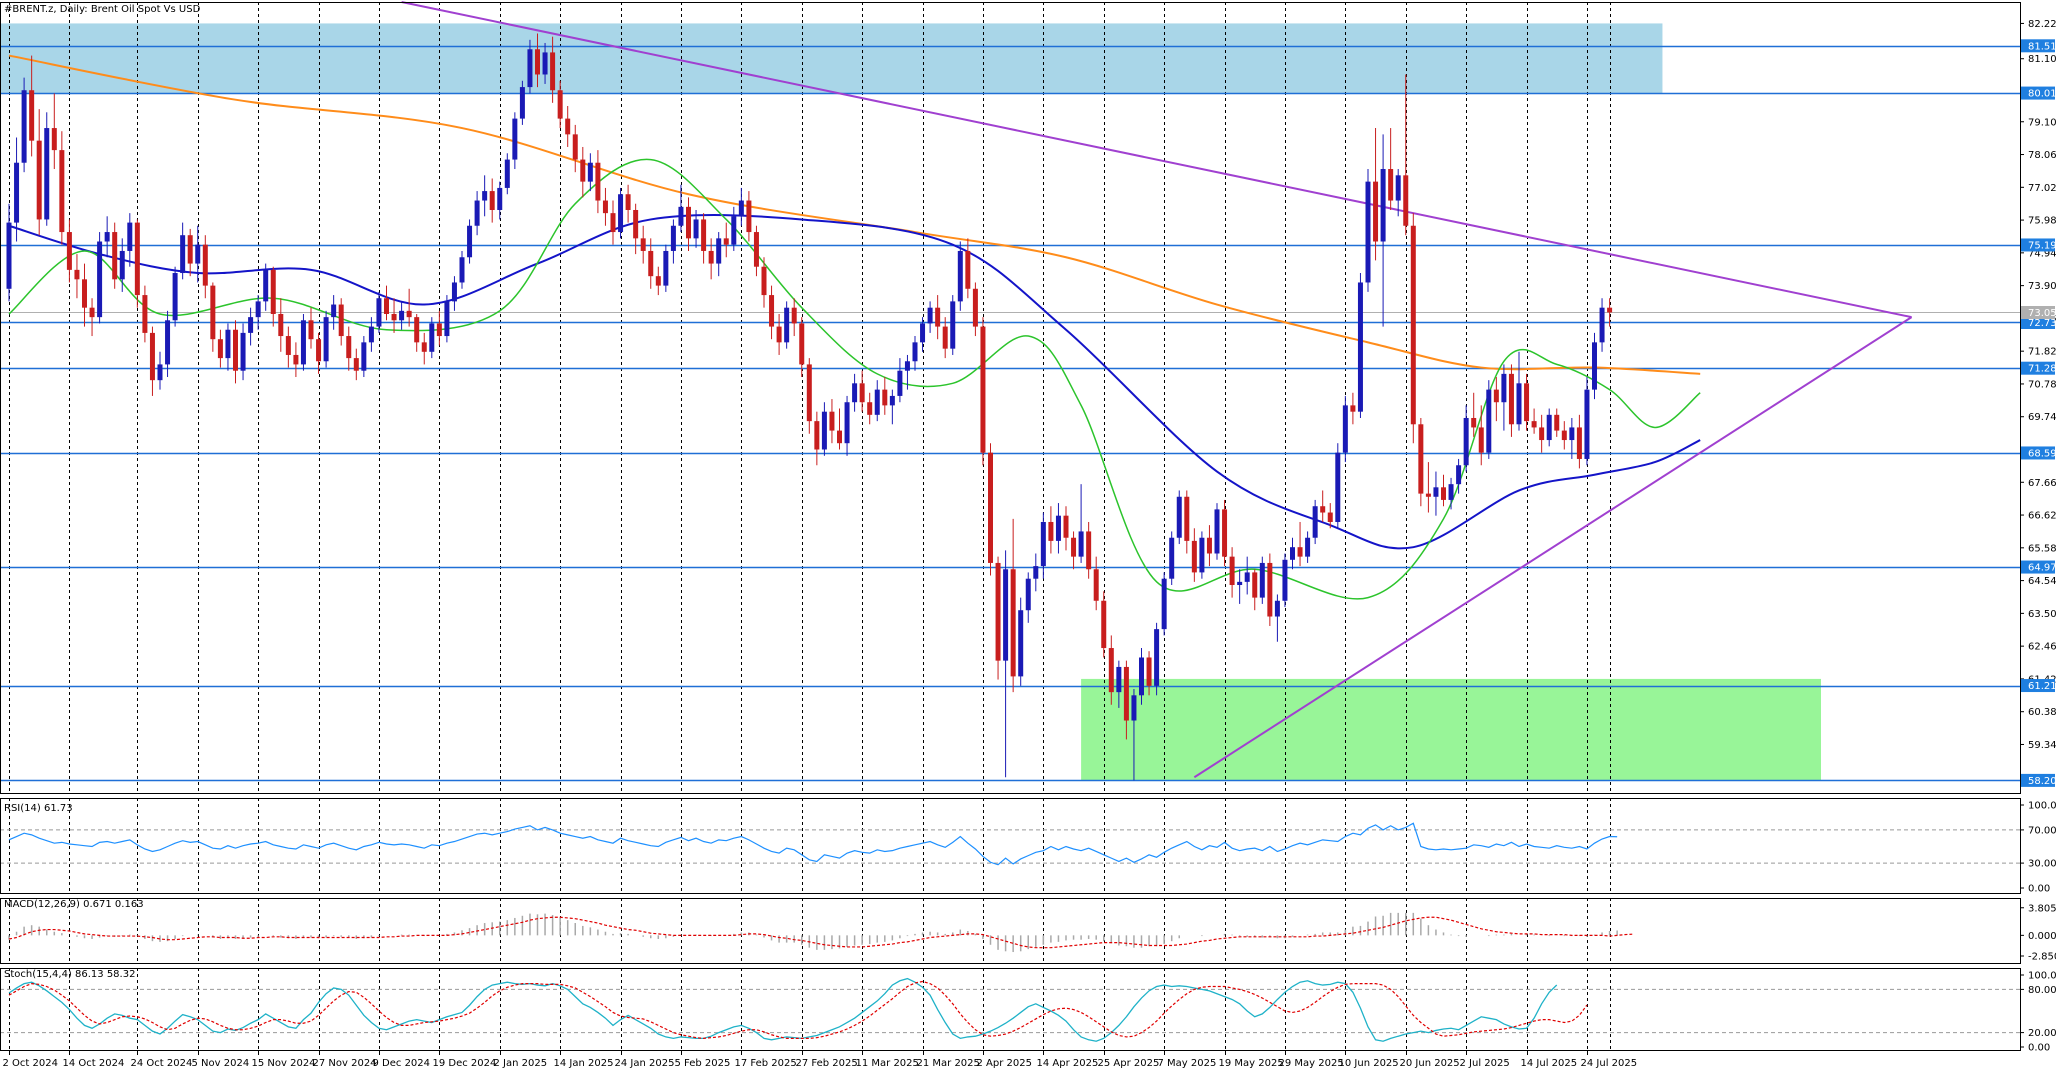  I want to click on macd-tick-label: 3.805, so click(2042, 908).